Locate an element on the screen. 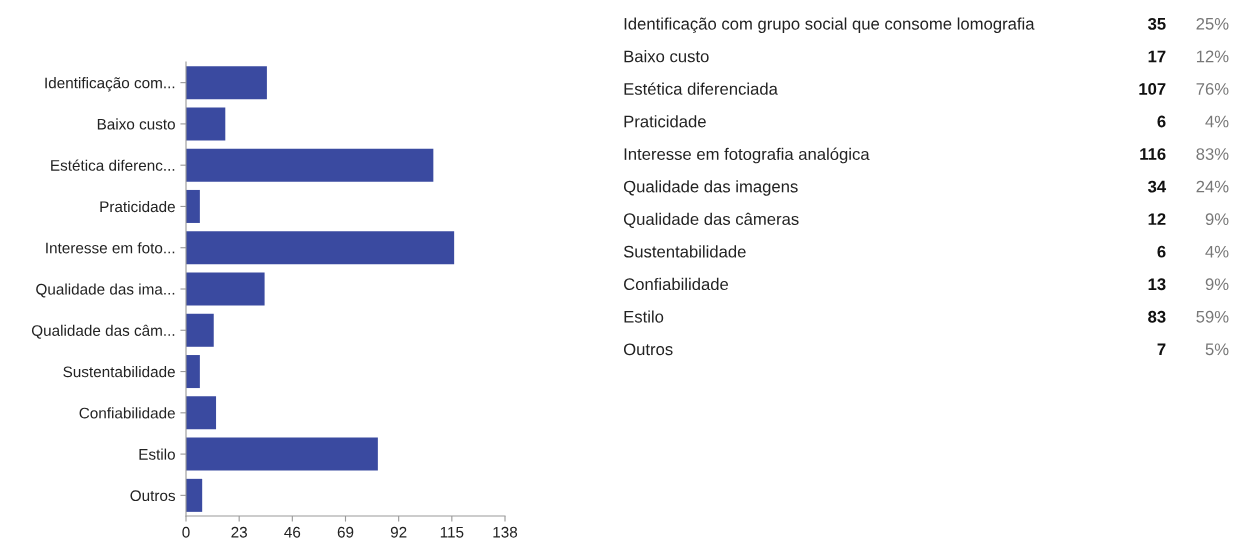  x-tick-label: 92 is located at coordinates (398, 532).